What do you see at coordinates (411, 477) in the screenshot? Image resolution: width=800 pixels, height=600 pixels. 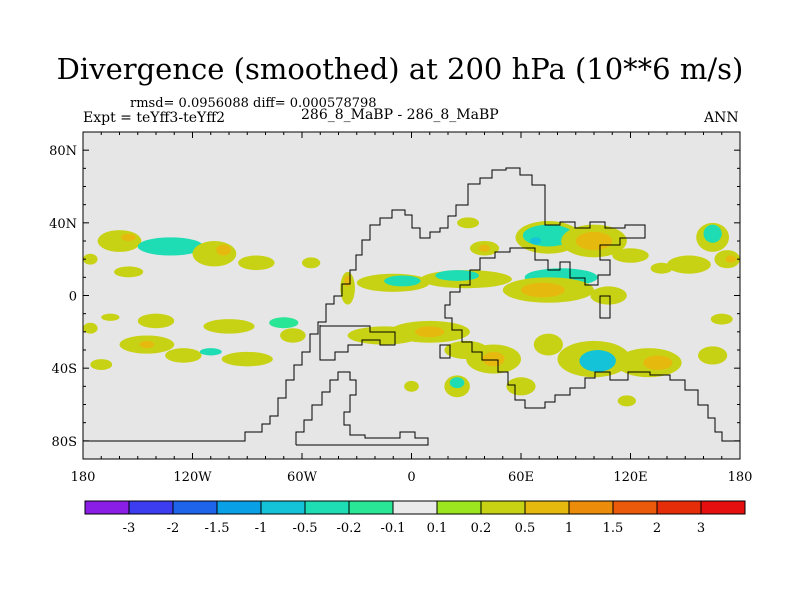 I see `x-tick-label: 0` at bounding box center [411, 477].